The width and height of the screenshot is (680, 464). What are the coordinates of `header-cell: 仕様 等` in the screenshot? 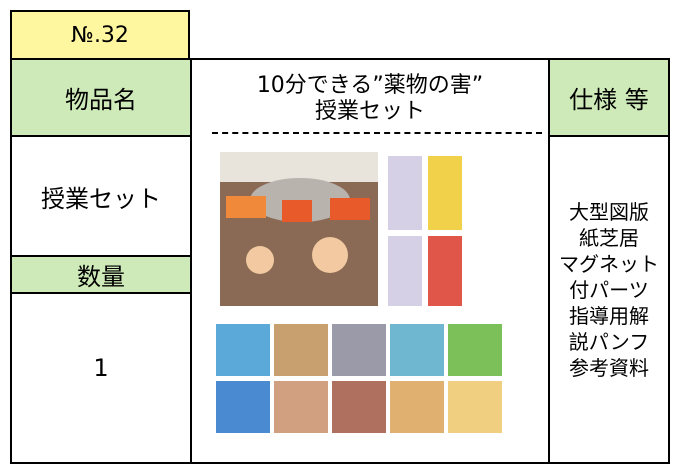 It's located at (609, 97).